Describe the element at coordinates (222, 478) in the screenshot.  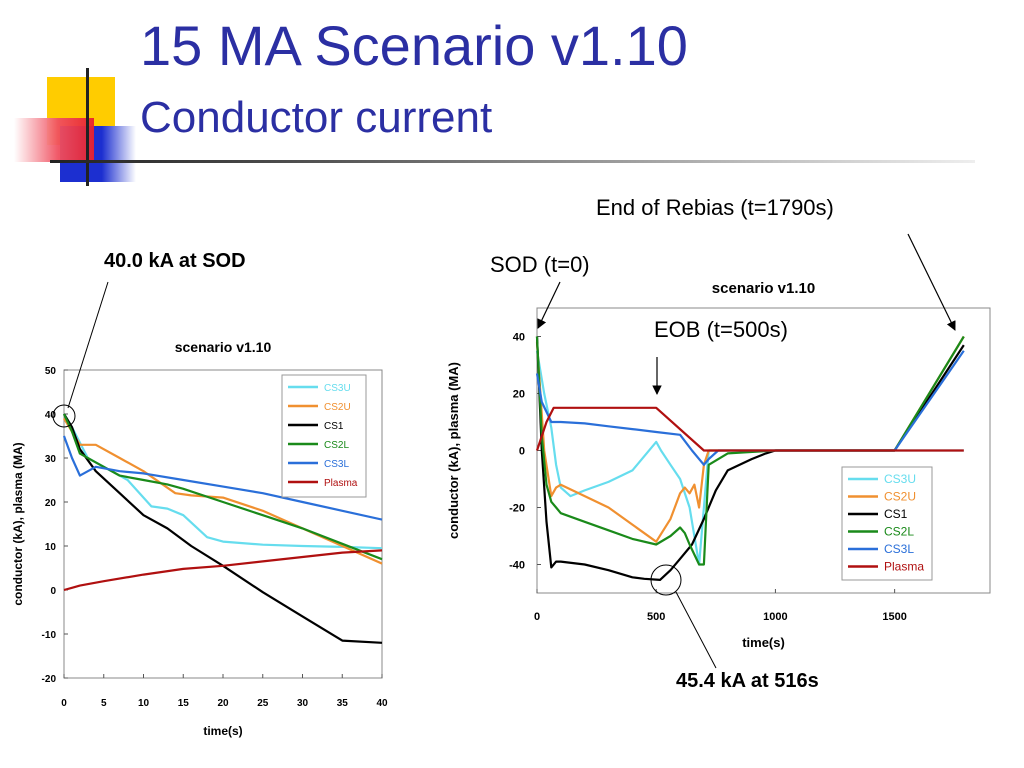
I see `series-line-cs3l` at that location.